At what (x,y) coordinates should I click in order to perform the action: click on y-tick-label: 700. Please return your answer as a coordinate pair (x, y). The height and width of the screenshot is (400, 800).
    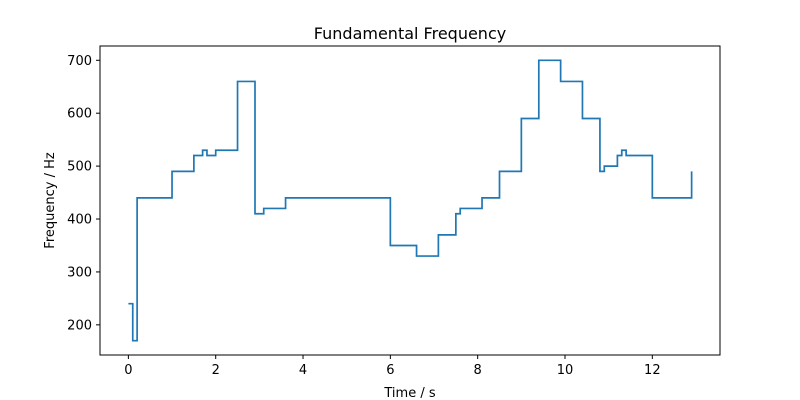
    Looking at the image, I should click on (79, 61).